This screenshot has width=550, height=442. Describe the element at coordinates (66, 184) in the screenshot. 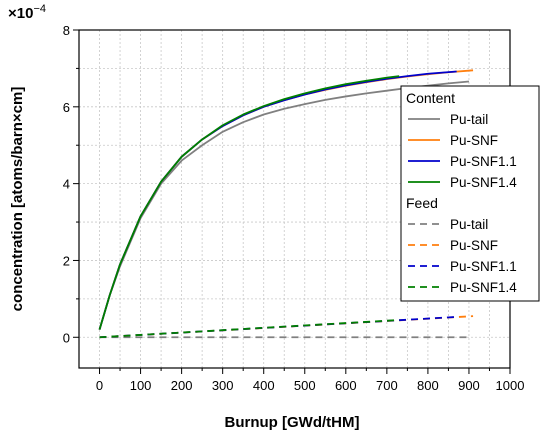

I see `y-tick-label: 4` at that location.